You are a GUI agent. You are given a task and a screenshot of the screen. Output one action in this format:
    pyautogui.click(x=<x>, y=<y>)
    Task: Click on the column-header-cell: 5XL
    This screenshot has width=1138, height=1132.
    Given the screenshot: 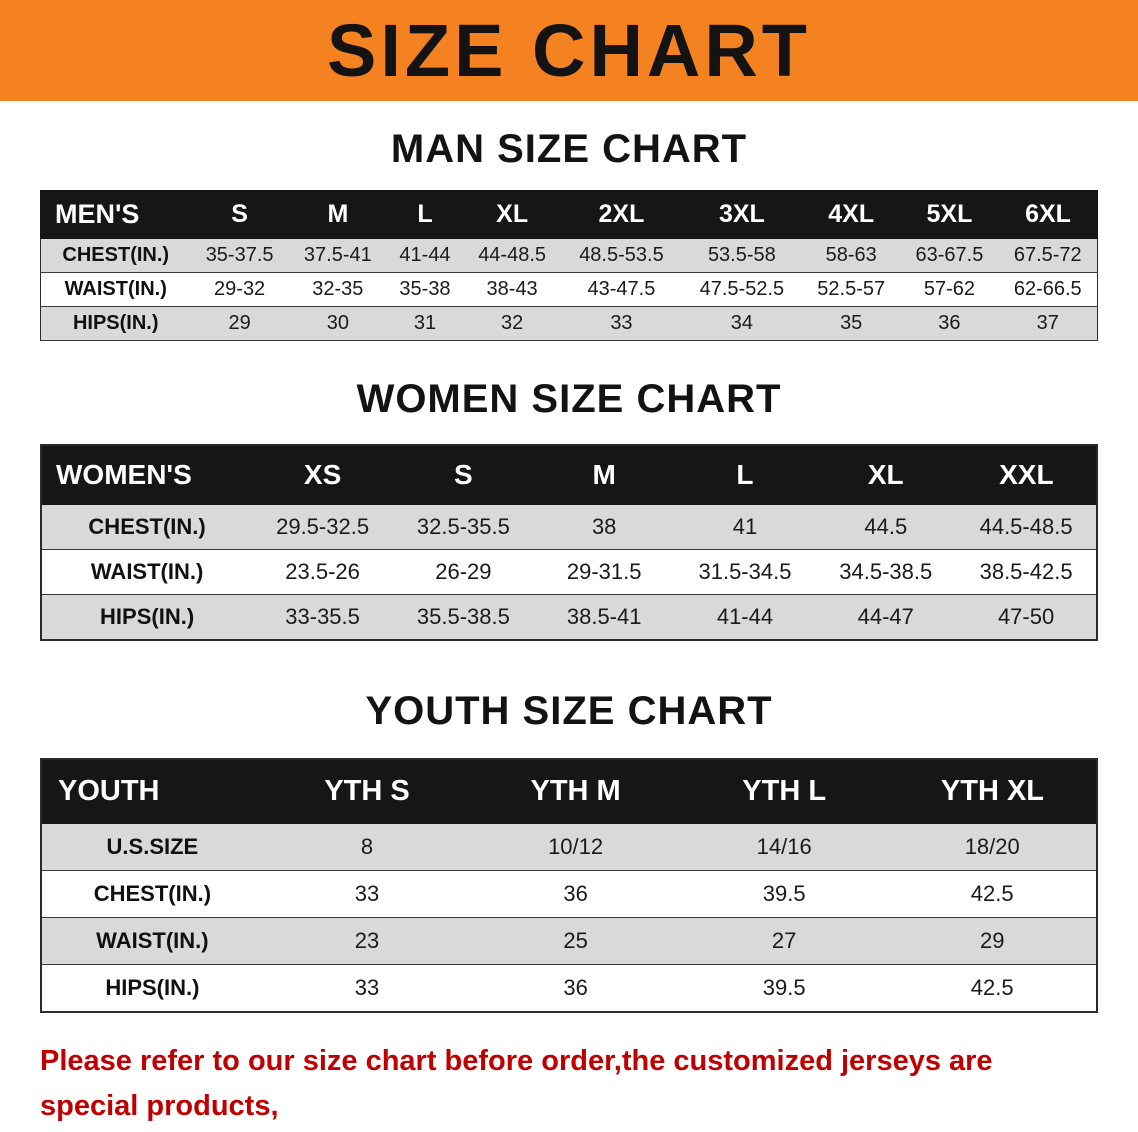 What is the action you would take?
    pyautogui.click(x=949, y=214)
    